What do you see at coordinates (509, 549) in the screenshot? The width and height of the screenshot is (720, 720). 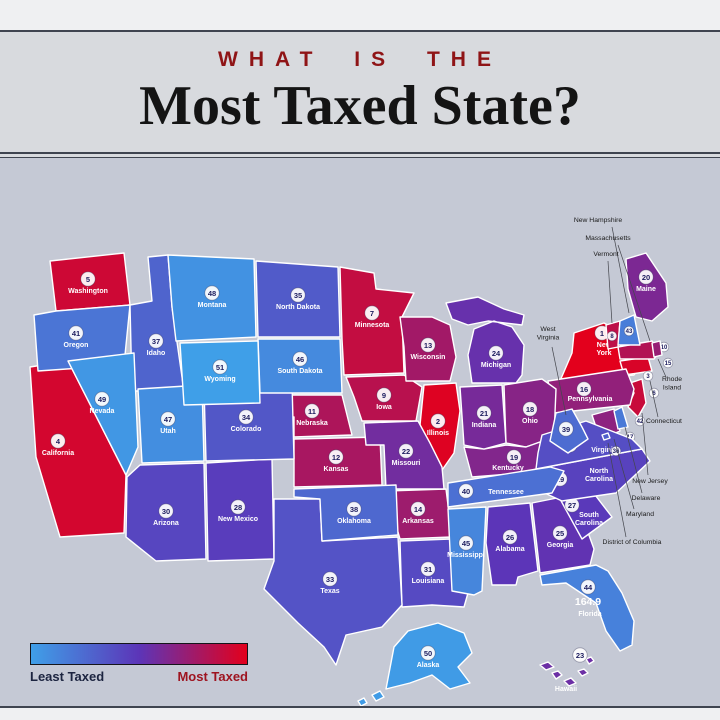 I see `state-name: Alabama` at bounding box center [509, 549].